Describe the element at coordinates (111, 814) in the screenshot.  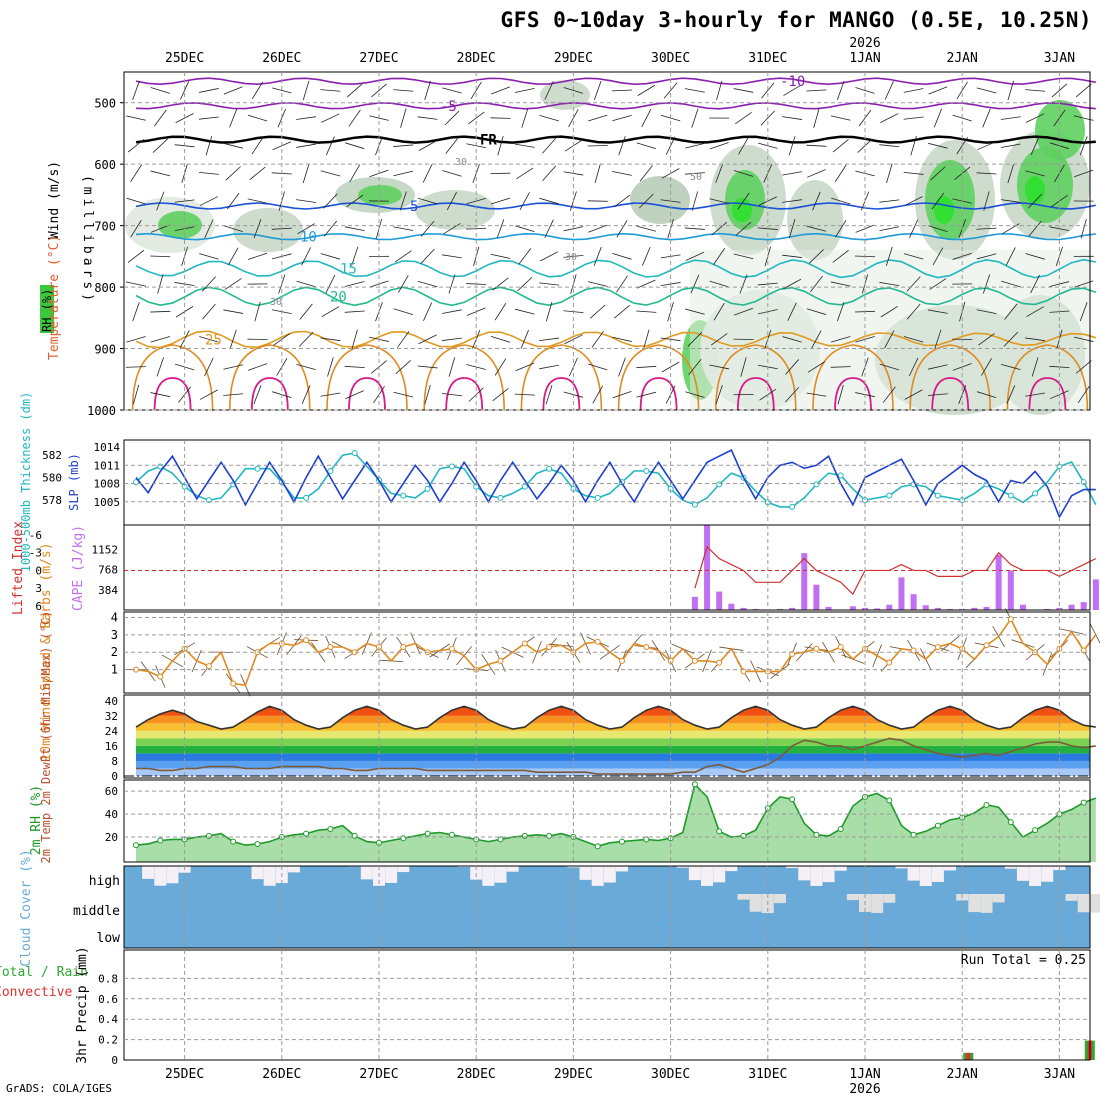
I see `rh-tick-label: 40` at that location.